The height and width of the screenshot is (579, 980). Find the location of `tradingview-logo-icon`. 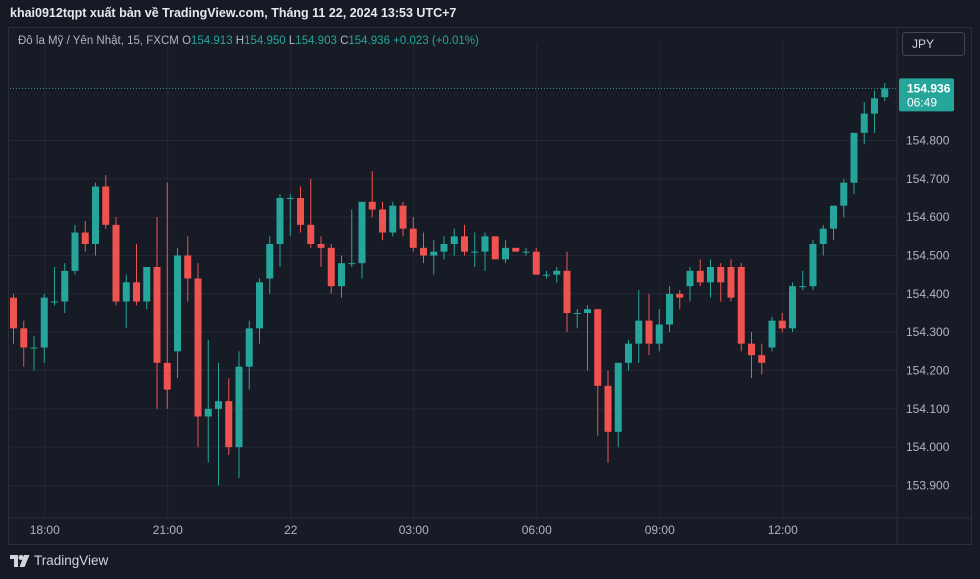

tradingview-logo-icon is located at coordinates (20, 560).